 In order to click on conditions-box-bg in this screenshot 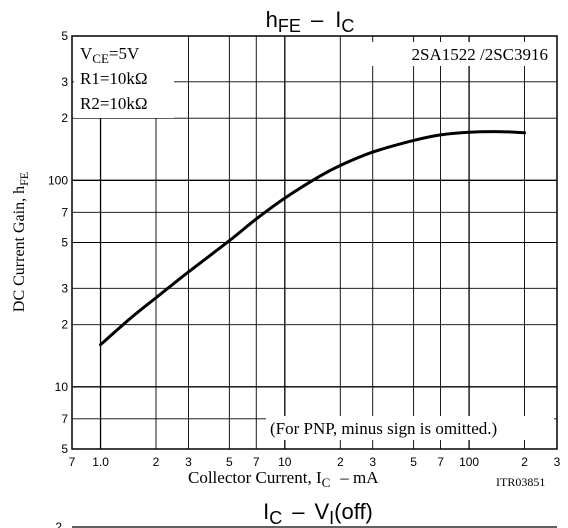, I will do `click(124, 77)`.